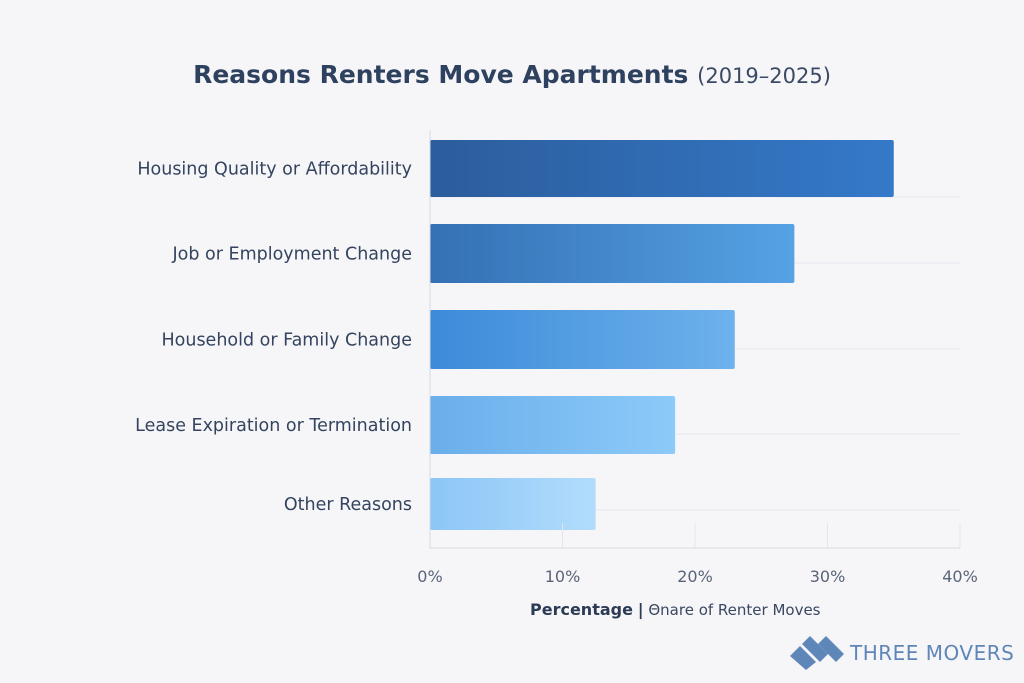 Image resolution: width=1024 pixels, height=683 pixels. Describe the element at coordinates (932, 653) in the screenshot. I see `brand-name: THREE MOVERS` at that location.